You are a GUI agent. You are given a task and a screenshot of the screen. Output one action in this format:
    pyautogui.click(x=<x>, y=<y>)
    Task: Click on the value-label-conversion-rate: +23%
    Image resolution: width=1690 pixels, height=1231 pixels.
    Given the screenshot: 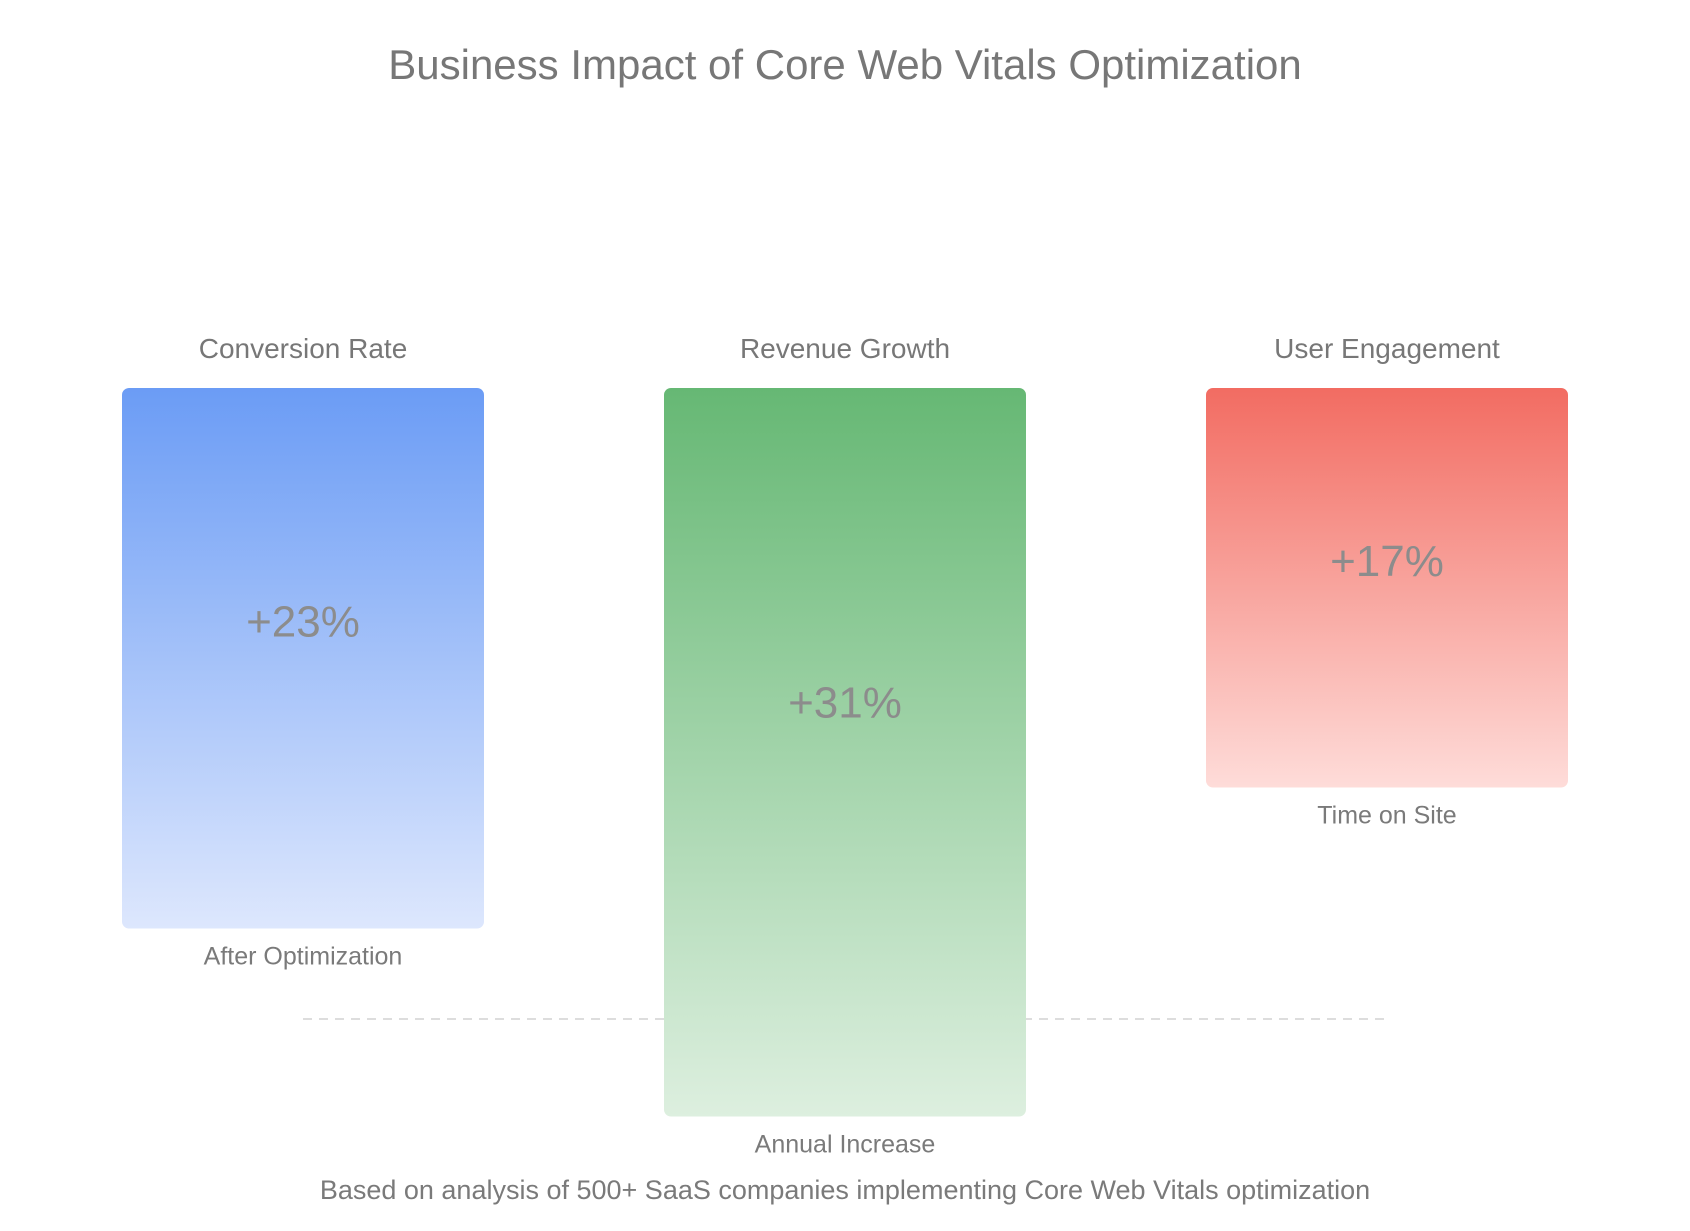 What is the action you would take?
    pyautogui.click(x=303, y=621)
    